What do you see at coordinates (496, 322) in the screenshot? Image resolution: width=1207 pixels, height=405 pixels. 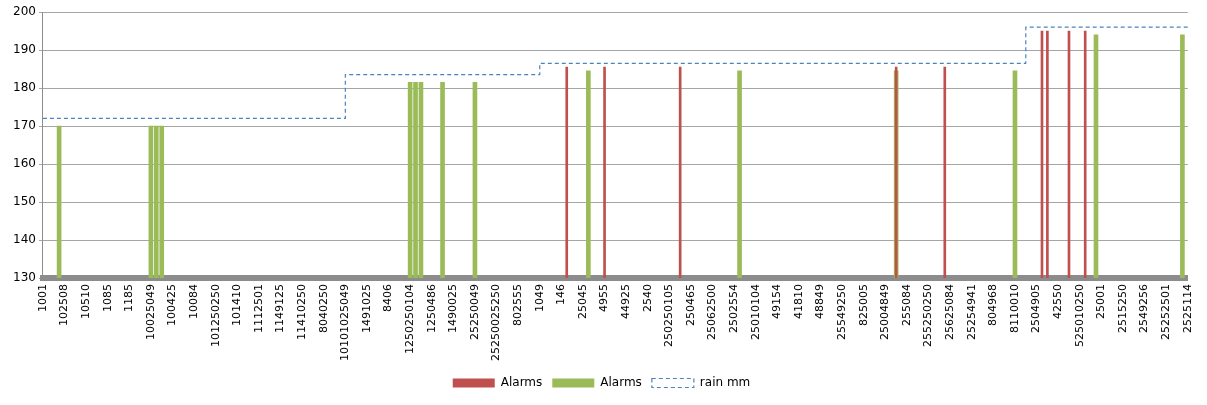 I see `x-tick-label: 25250025250` at bounding box center [496, 322].